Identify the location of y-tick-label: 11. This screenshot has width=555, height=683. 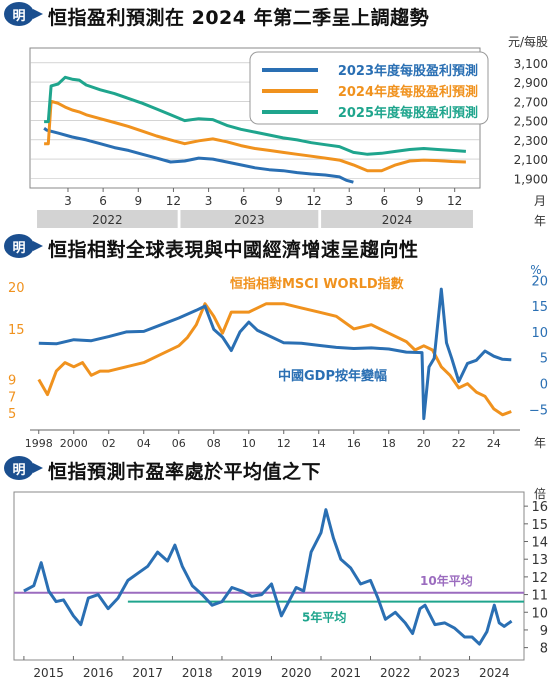
(539, 596).